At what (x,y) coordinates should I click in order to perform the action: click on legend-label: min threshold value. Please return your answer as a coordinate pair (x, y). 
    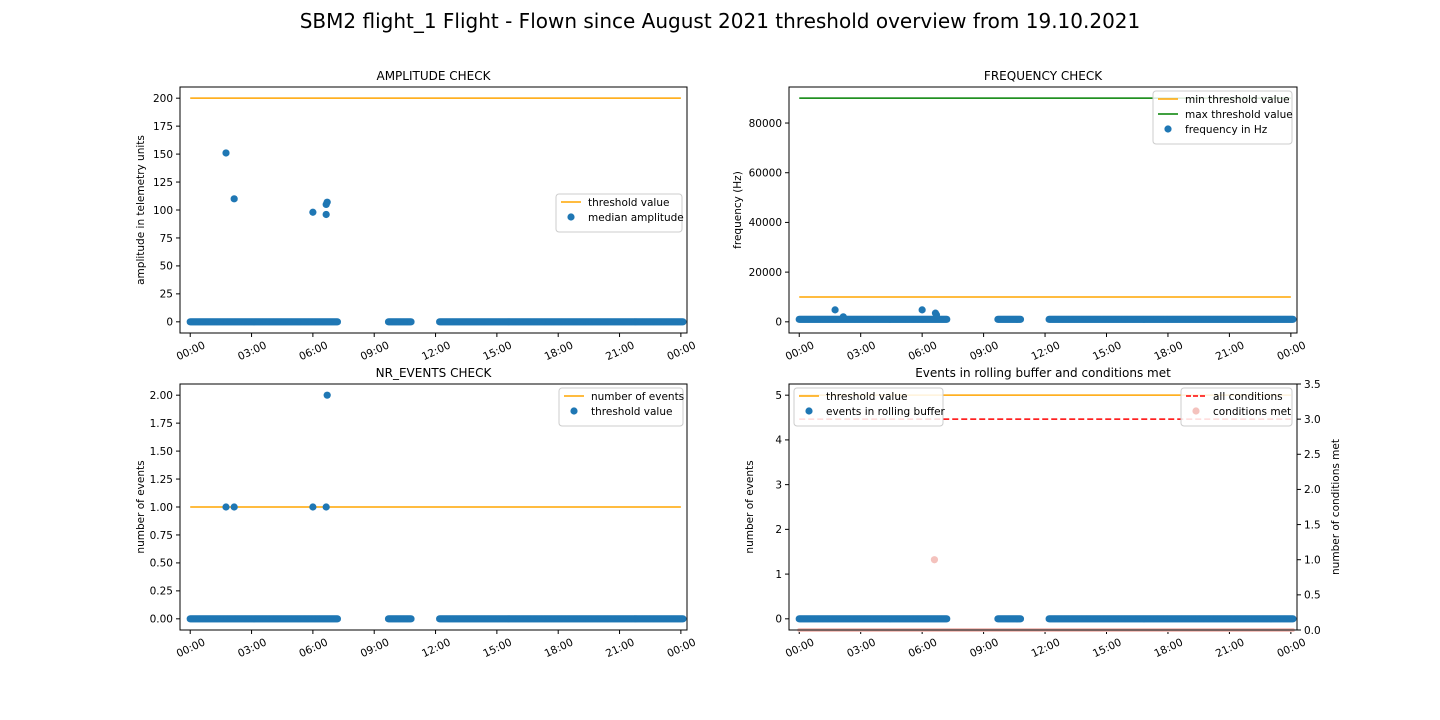
    Looking at the image, I should click on (1237, 100).